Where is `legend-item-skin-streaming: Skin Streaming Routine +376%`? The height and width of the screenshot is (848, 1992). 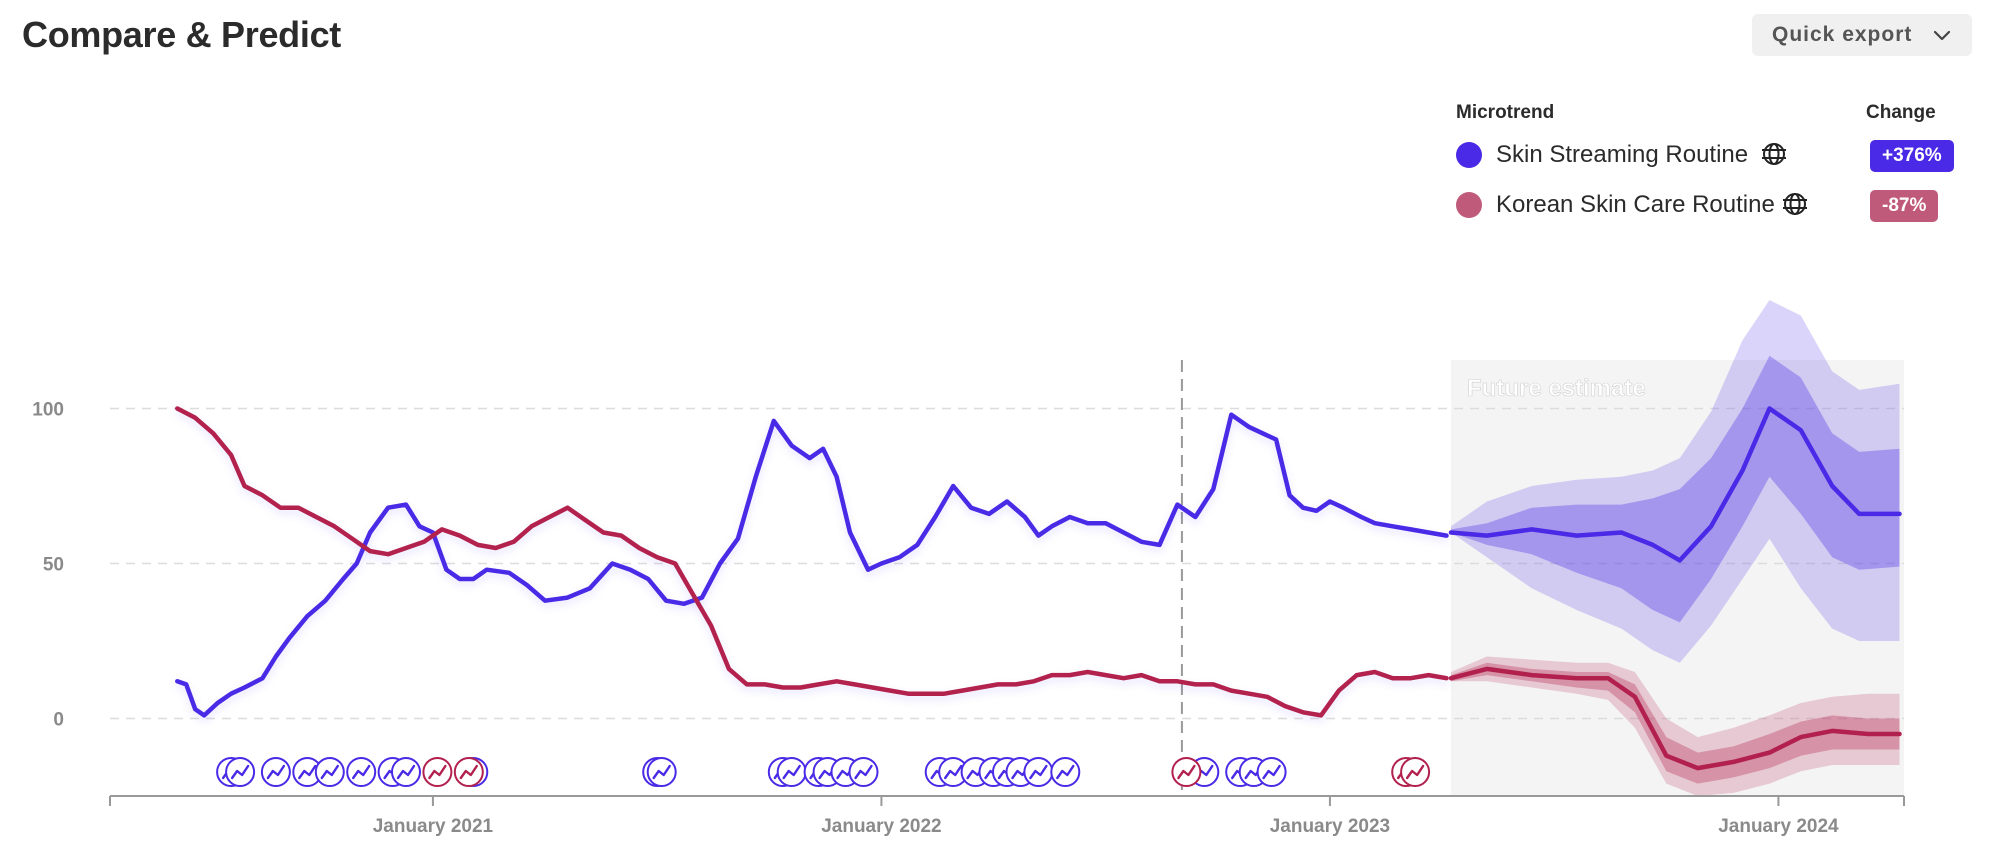
legend-item-skin-streaming: Skin Streaming Routine +376% is located at coordinates (1716, 154).